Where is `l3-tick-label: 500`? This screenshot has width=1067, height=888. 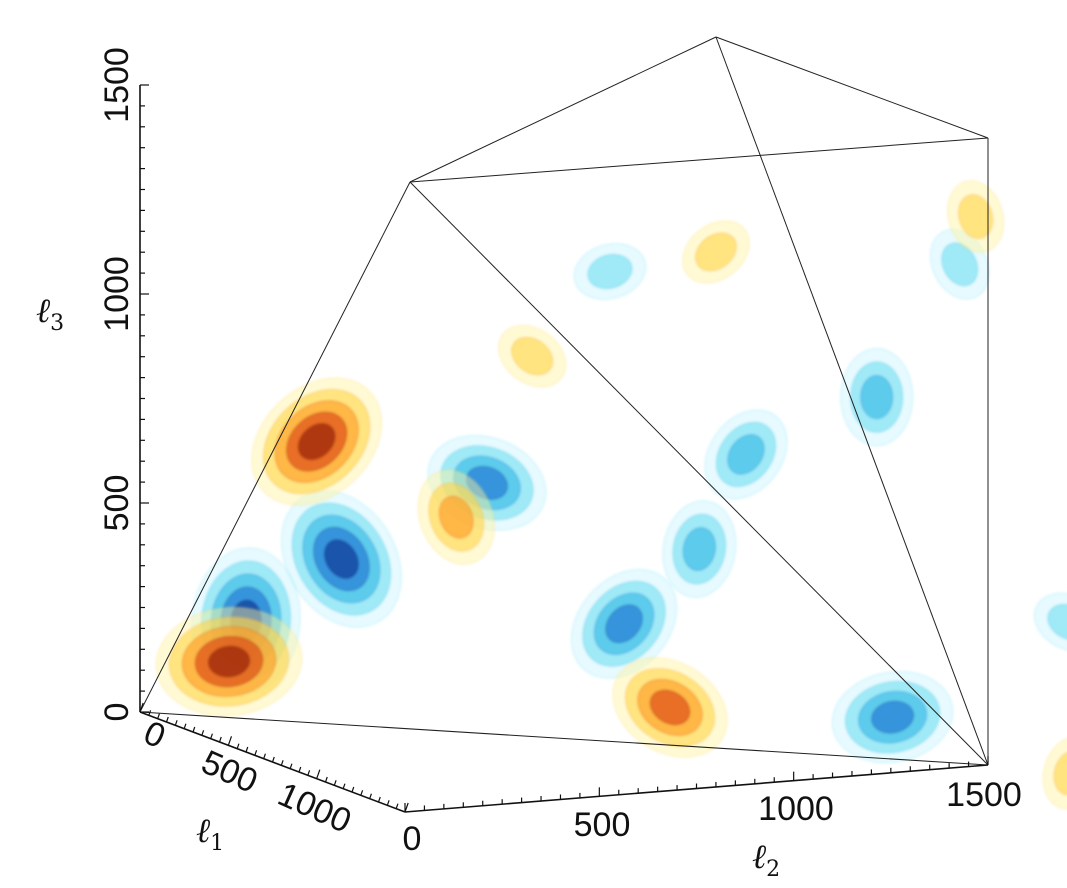 l3-tick-label: 500 is located at coordinates (117, 503).